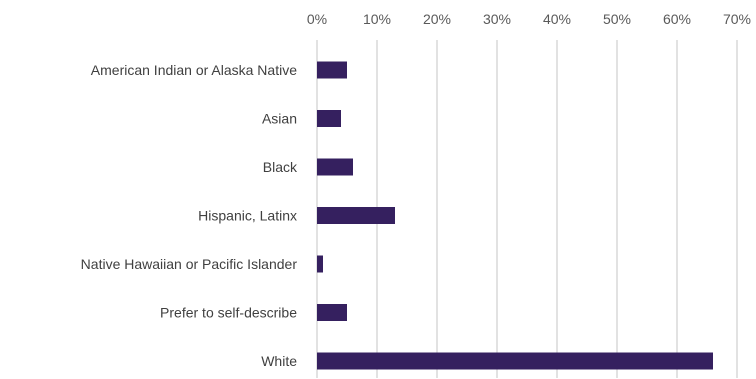 The width and height of the screenshot is (756, 379). Describe the element at coordinates (377, 19) in the screenshot. I see `x-tick-label: 10%` at that location.